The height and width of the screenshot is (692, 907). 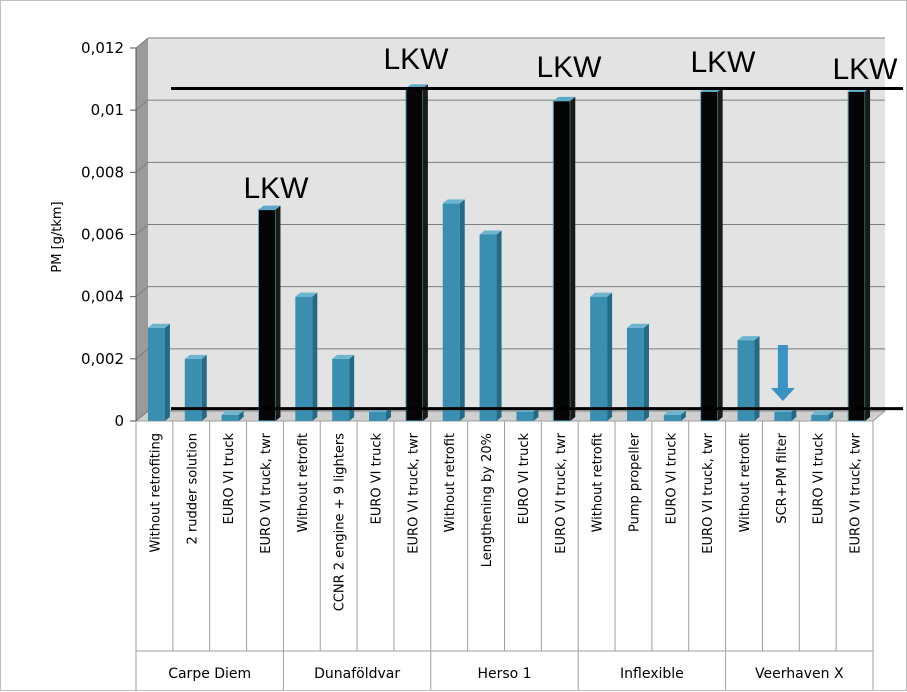 What do you see at coordinates (504, 674) in the screenshot?
I see `group-label: Herso 1` at bounding box center [504, 674].